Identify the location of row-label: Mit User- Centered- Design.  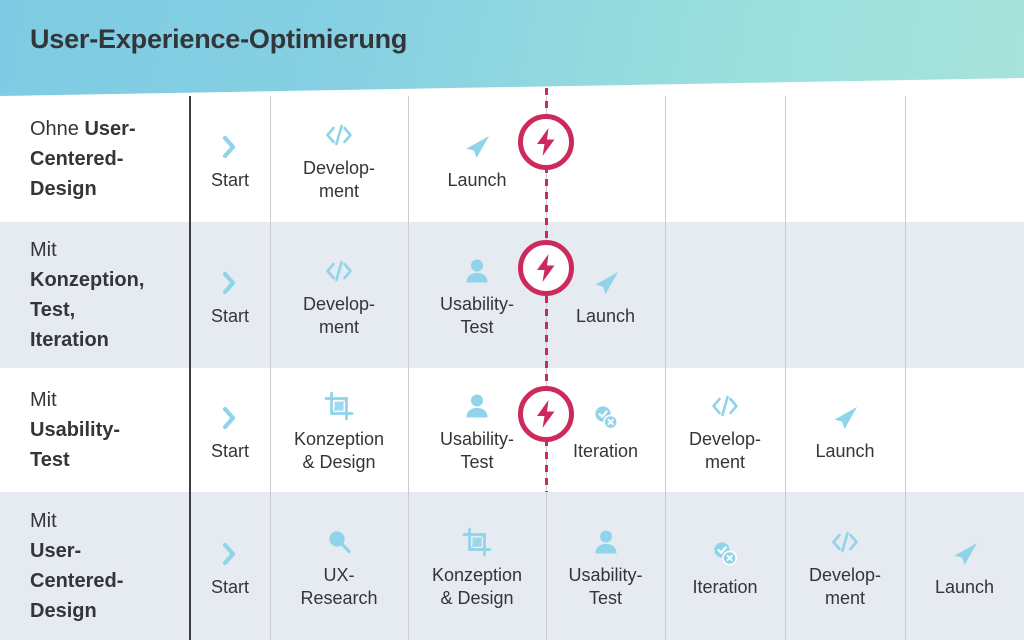
(110, 566).